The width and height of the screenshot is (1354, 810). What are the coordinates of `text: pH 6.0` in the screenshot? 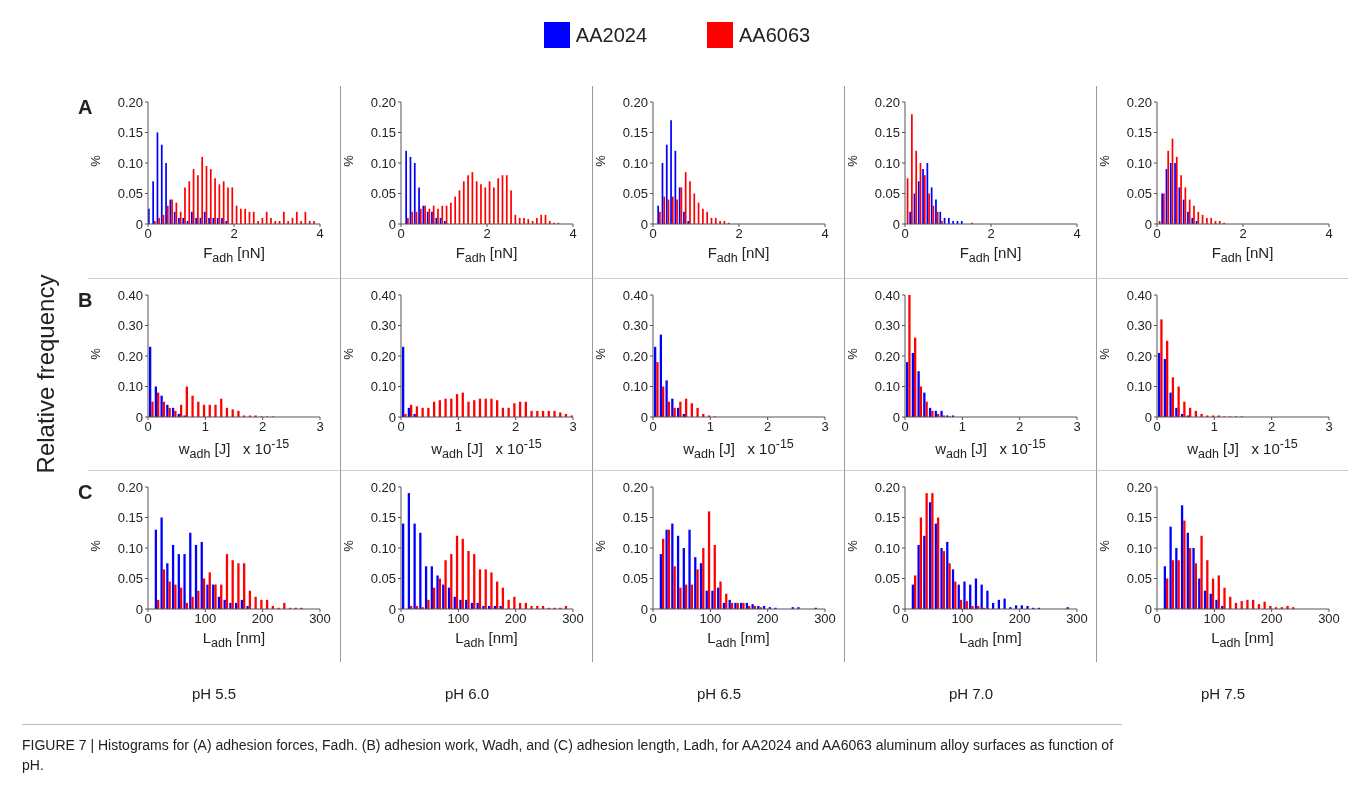 It's located at (467, 693).